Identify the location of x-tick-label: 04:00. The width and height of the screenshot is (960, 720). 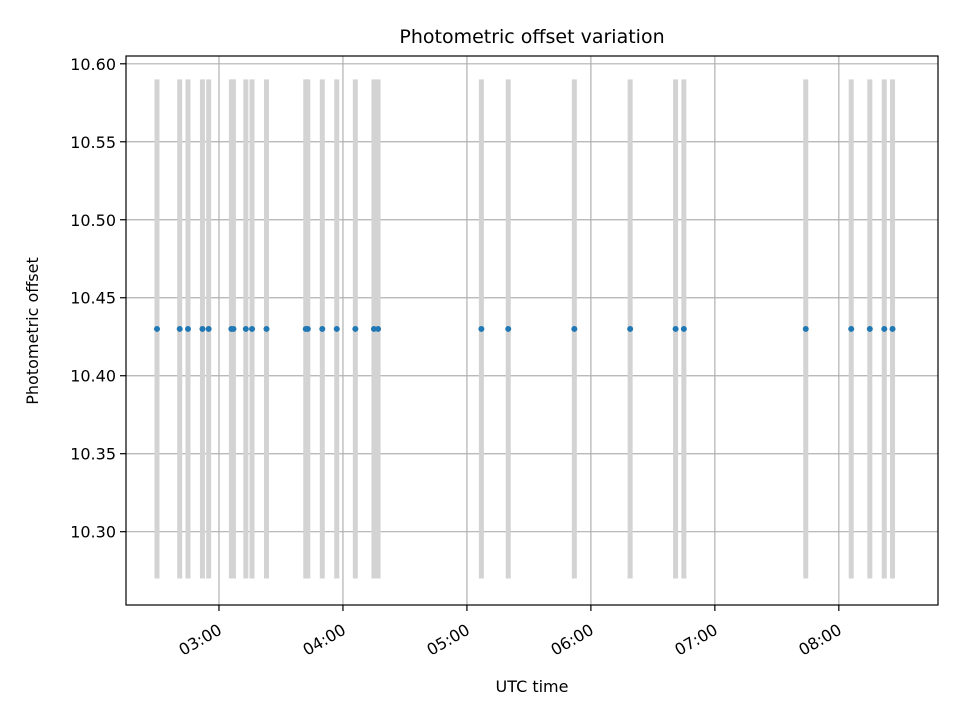
(324, 640).